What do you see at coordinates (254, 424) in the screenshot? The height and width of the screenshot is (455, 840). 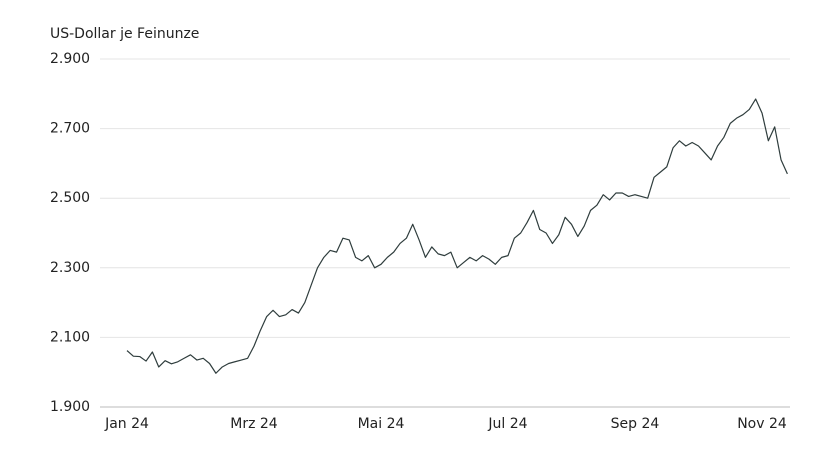 I see `x-tick-label: Mrz 24` at bounding box center [254, 424].